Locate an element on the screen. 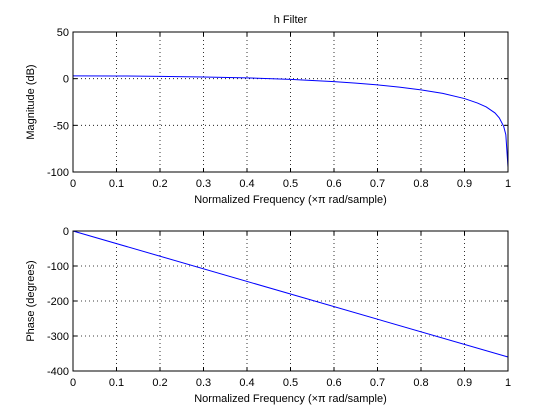 The image size is (560, 420). phase-plot-y-tick-label: -100 is located at coordinates (58, 267).